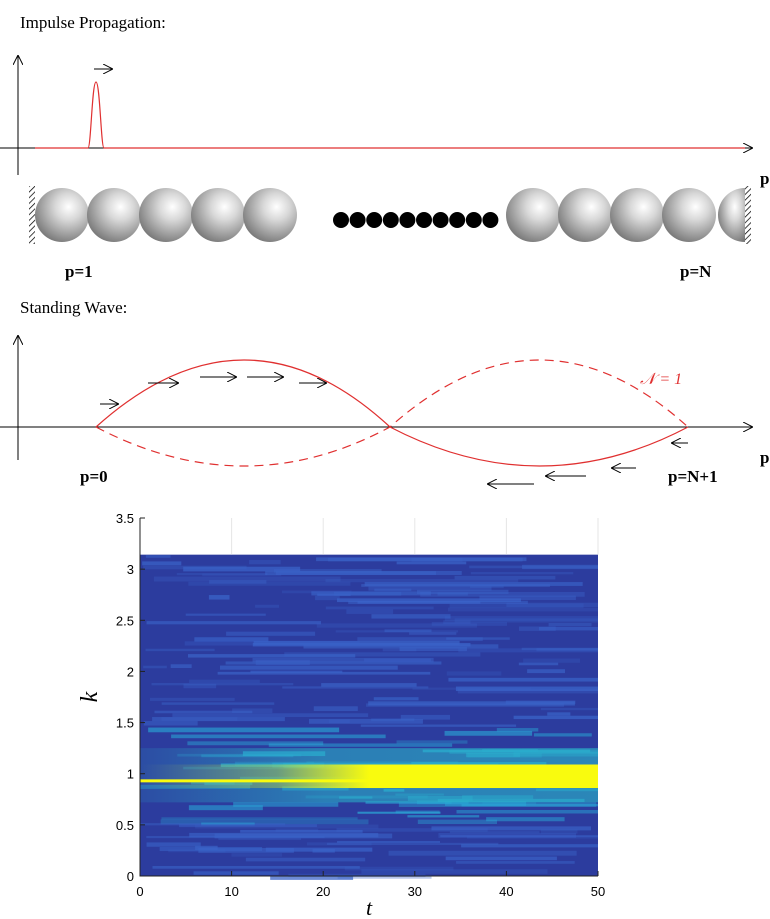  What do you see at coordinates (394, 430) in the screenshot?
I see `arrows` at bounding box center [394, 430].